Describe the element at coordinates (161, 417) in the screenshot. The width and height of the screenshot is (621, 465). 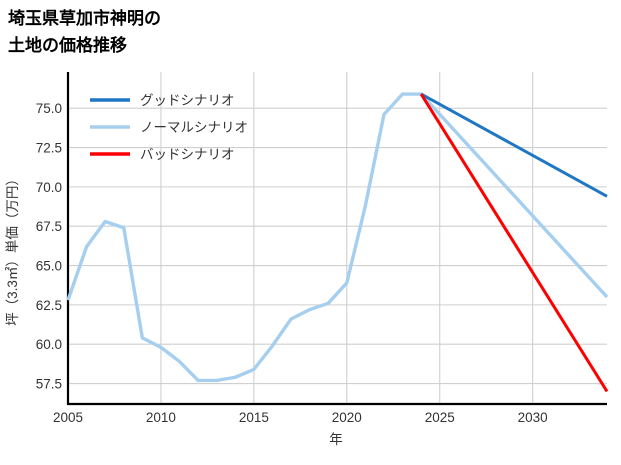
I see `x-tick-label: 2010` at that location.